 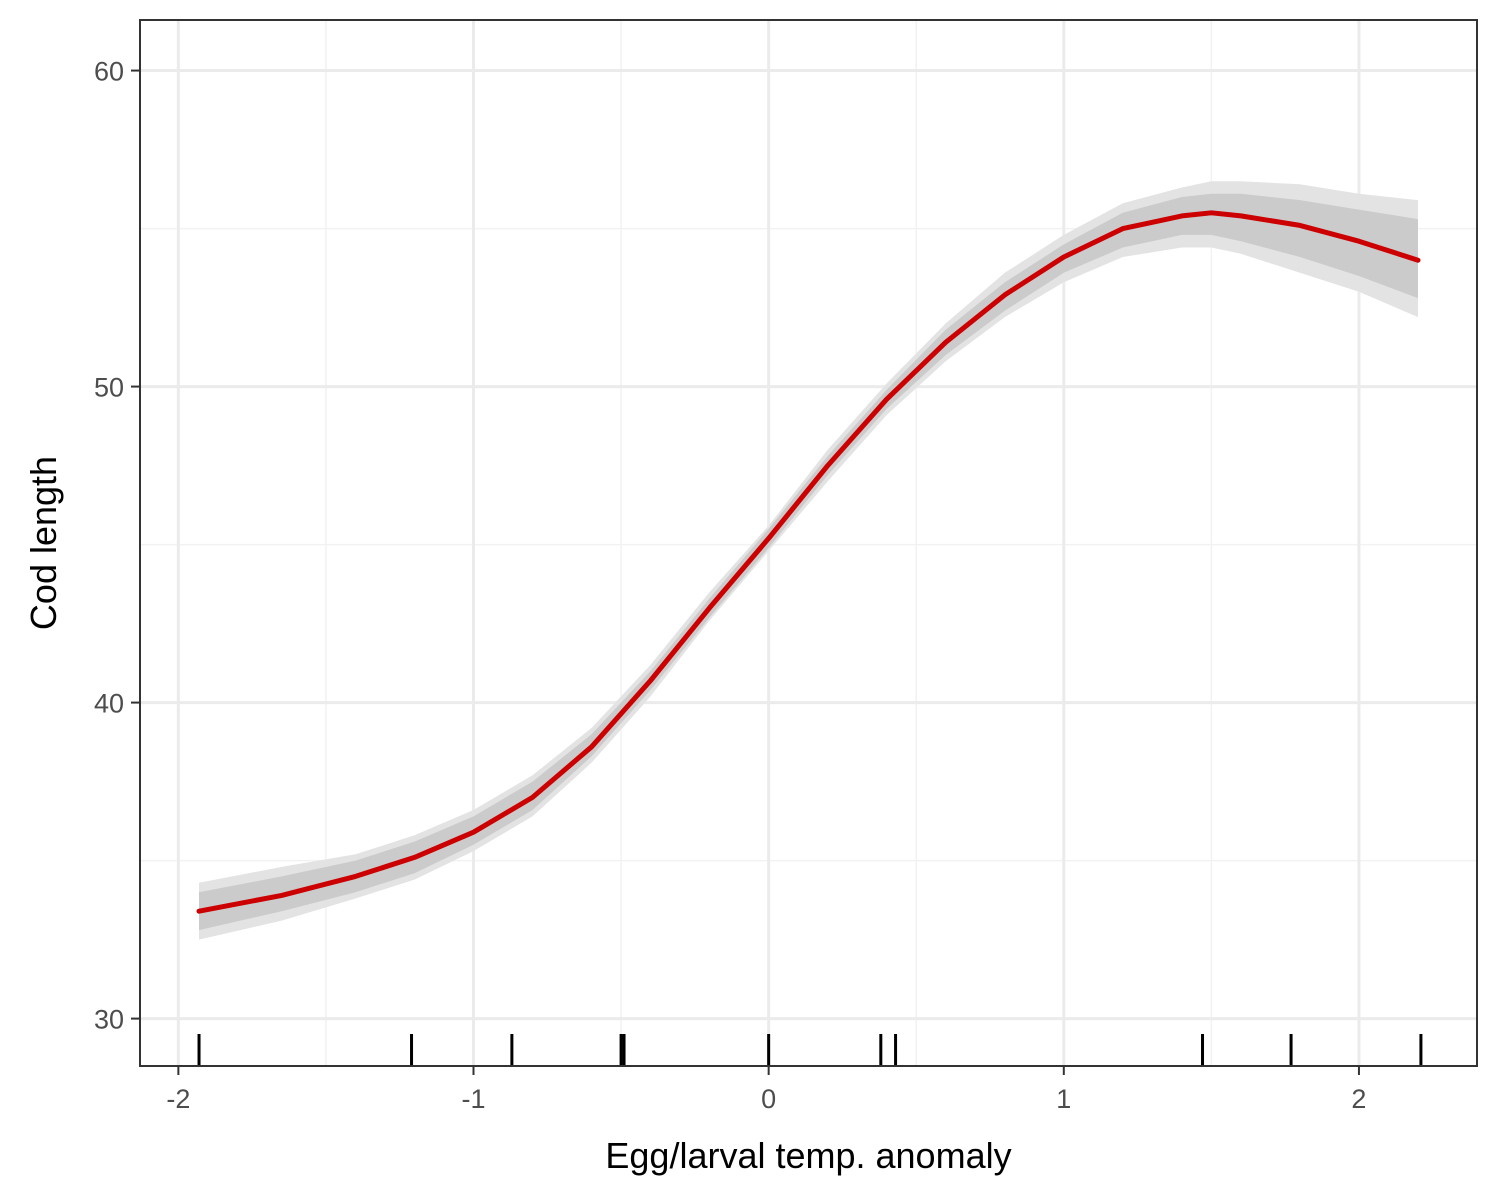 I want to click on x-tick-label: -2, so click(x=178, y=1099).